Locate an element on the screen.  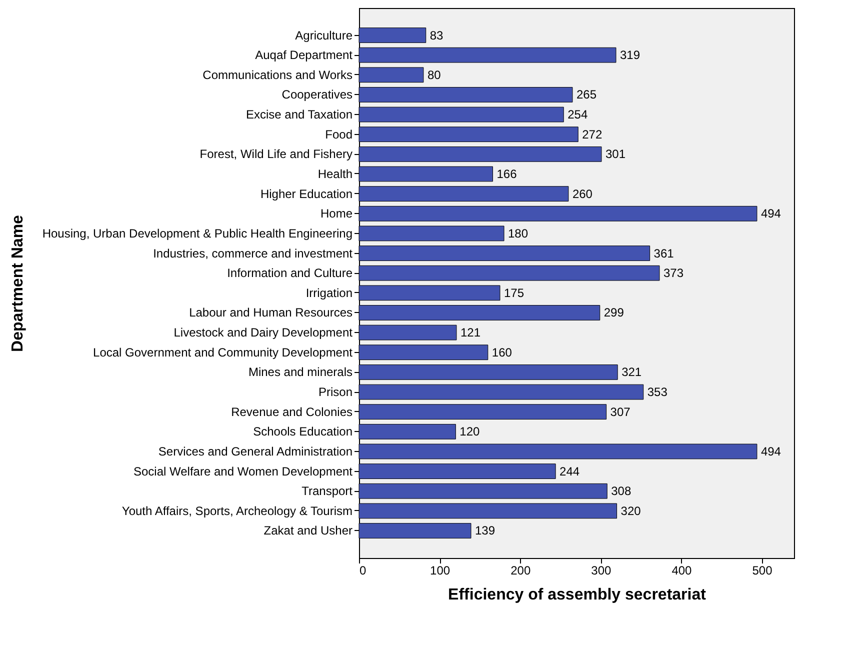
data-label: 308 is located at coordinates (621, 491).